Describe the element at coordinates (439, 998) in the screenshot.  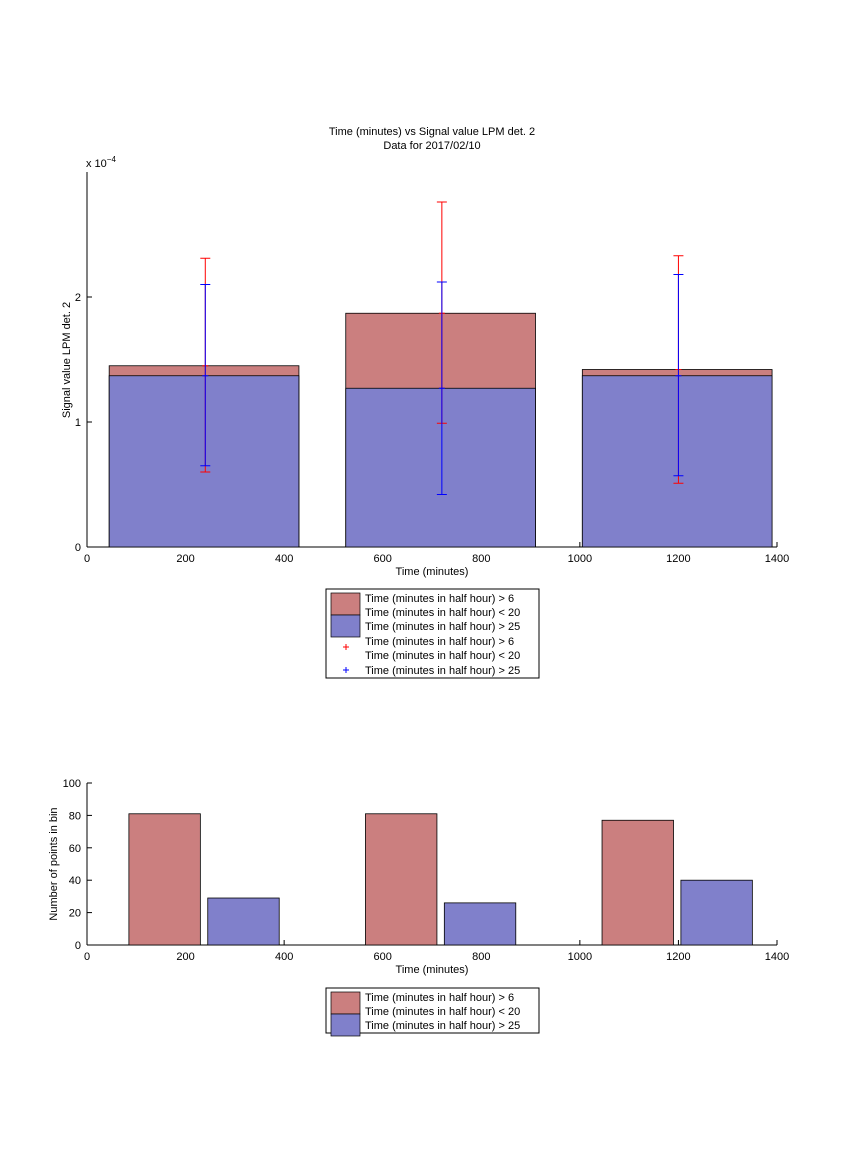
I see `bottom-legend-label-1: Time (minutes in half hour) > 6` at that location.